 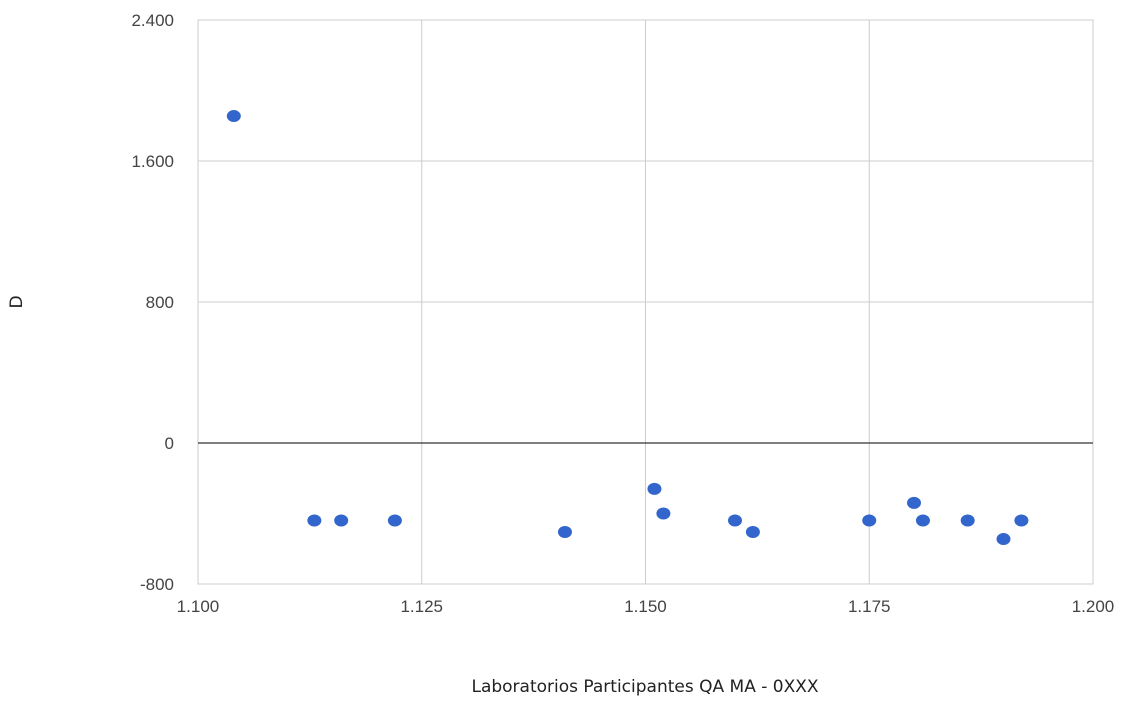 What do you see at coordinates (869, 606) in the screenshot?
I see `x-tick-label: 1.175` at bounding box center [869, 606].